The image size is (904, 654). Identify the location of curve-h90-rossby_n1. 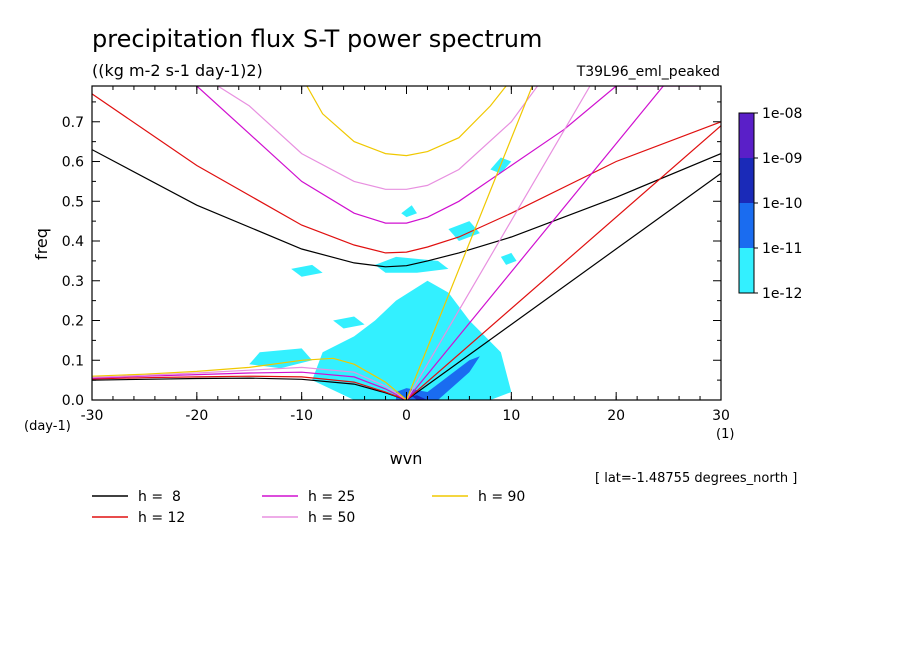
(249, 378).